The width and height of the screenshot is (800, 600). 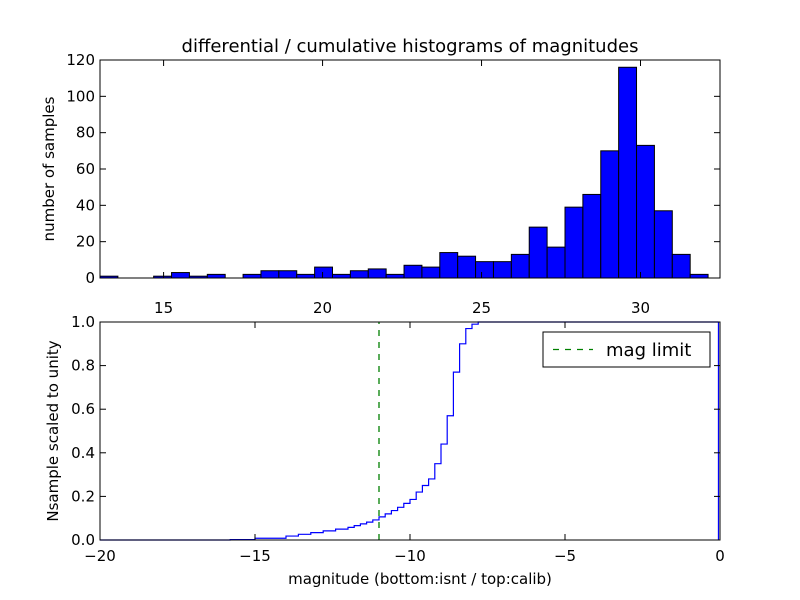 What do you see at coordinates (420, 579) in the screenshot?
I see `x-axis-label: magnitude (bottom:isnt / top:calib)` at bounding box center [420, 579].